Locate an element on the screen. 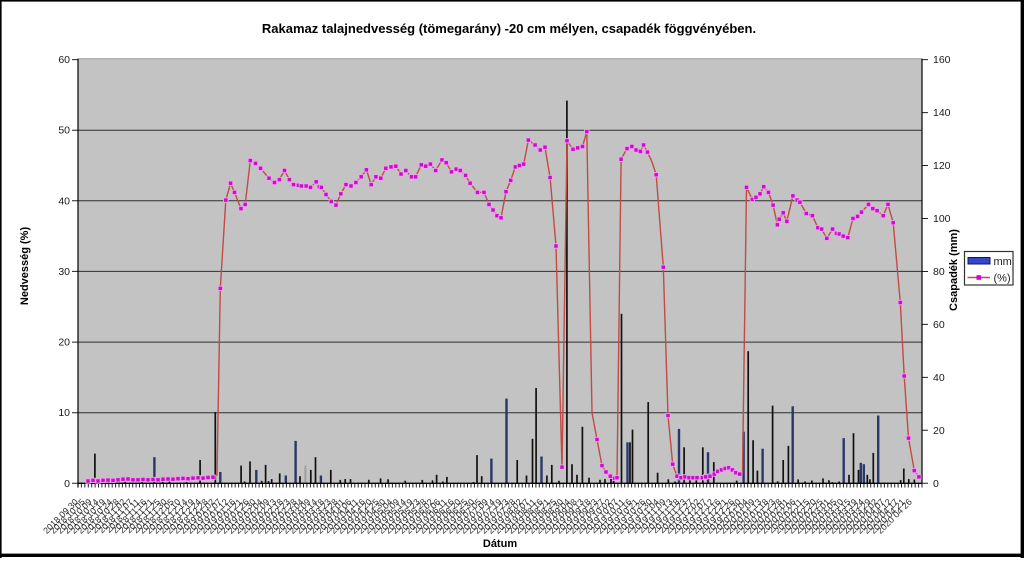 This screenshot has height=563, width=1024. svg-text: 10 is located at coordinates (64, 413).